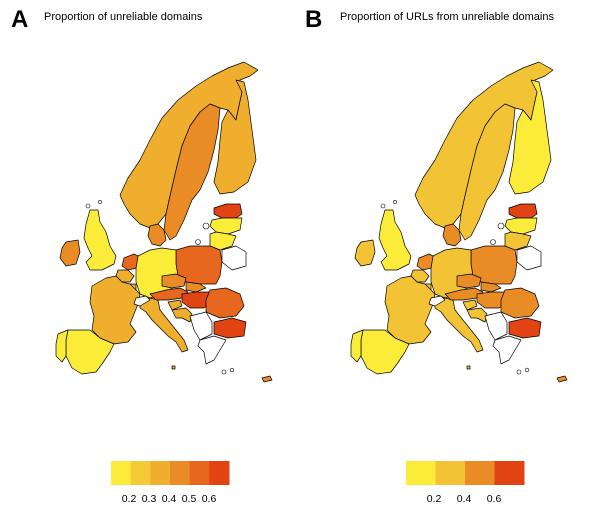  I want to click on legend-tick-label: 0.3, so click(149, 499).